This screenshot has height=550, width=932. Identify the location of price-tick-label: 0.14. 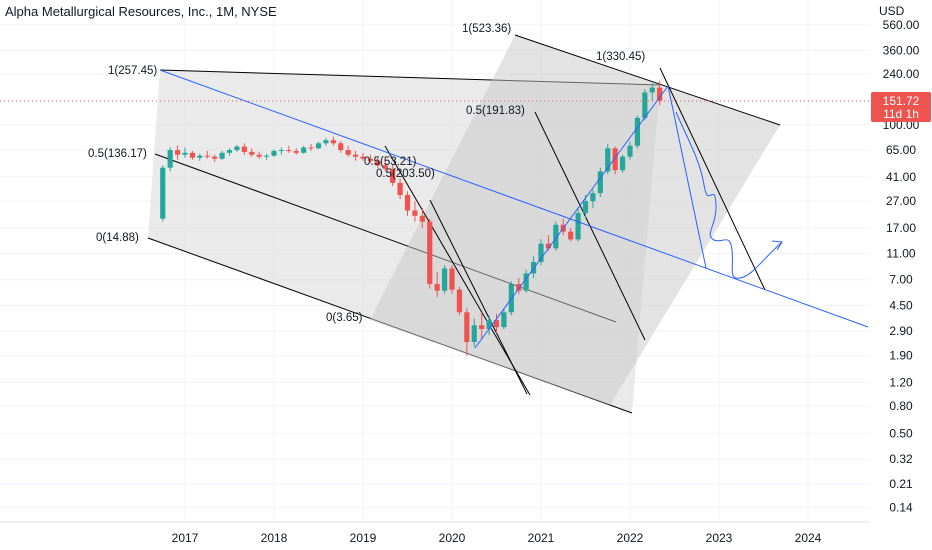
(901, 507).